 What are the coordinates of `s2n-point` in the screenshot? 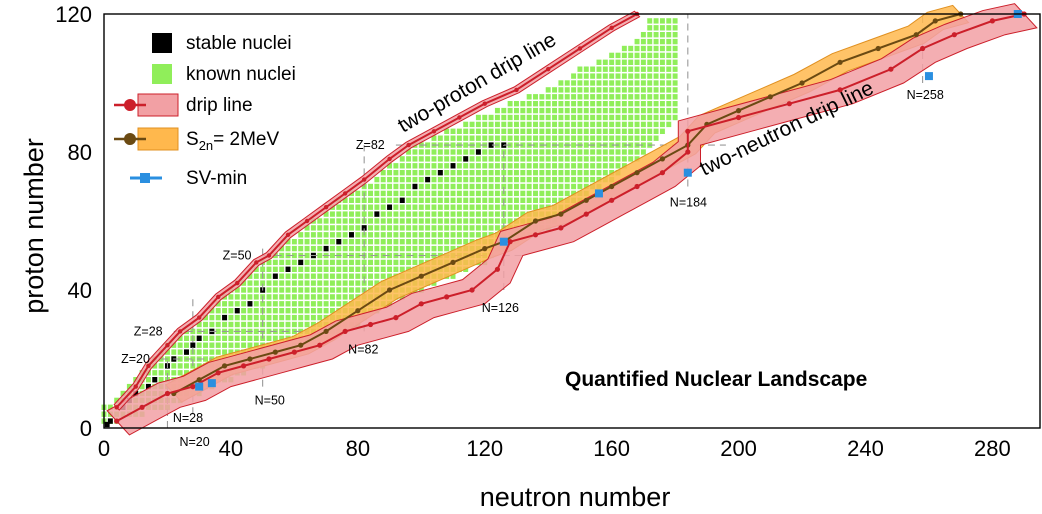 It's located at (878, 48).